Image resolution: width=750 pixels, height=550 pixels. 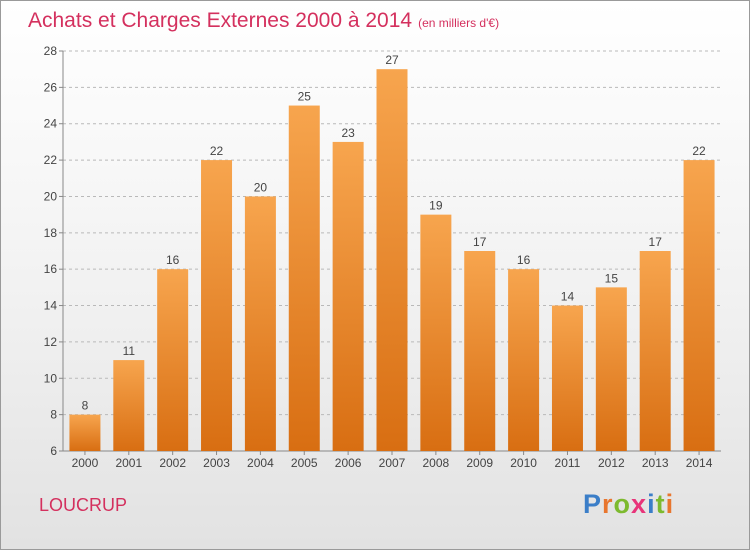 What do you see at coordinates (568, 463) in the screenshot?
I see `x-tick-label: 2011` at bounding box center [568, 463].